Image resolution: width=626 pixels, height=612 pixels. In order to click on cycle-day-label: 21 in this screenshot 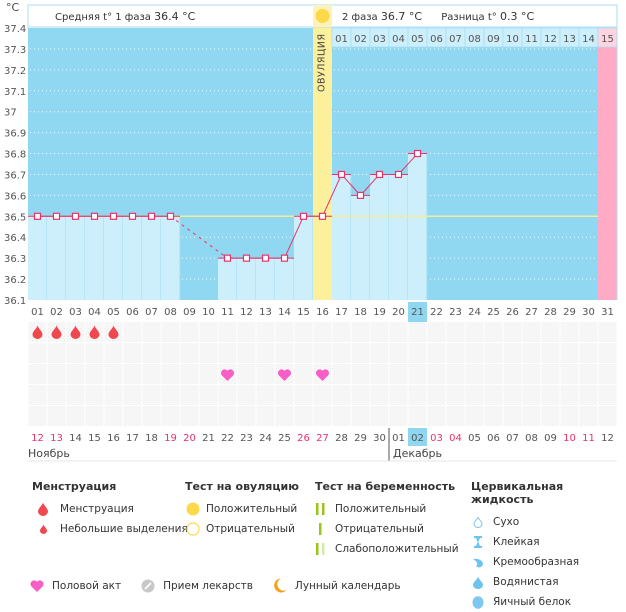, I will do `click(417, 312)`.